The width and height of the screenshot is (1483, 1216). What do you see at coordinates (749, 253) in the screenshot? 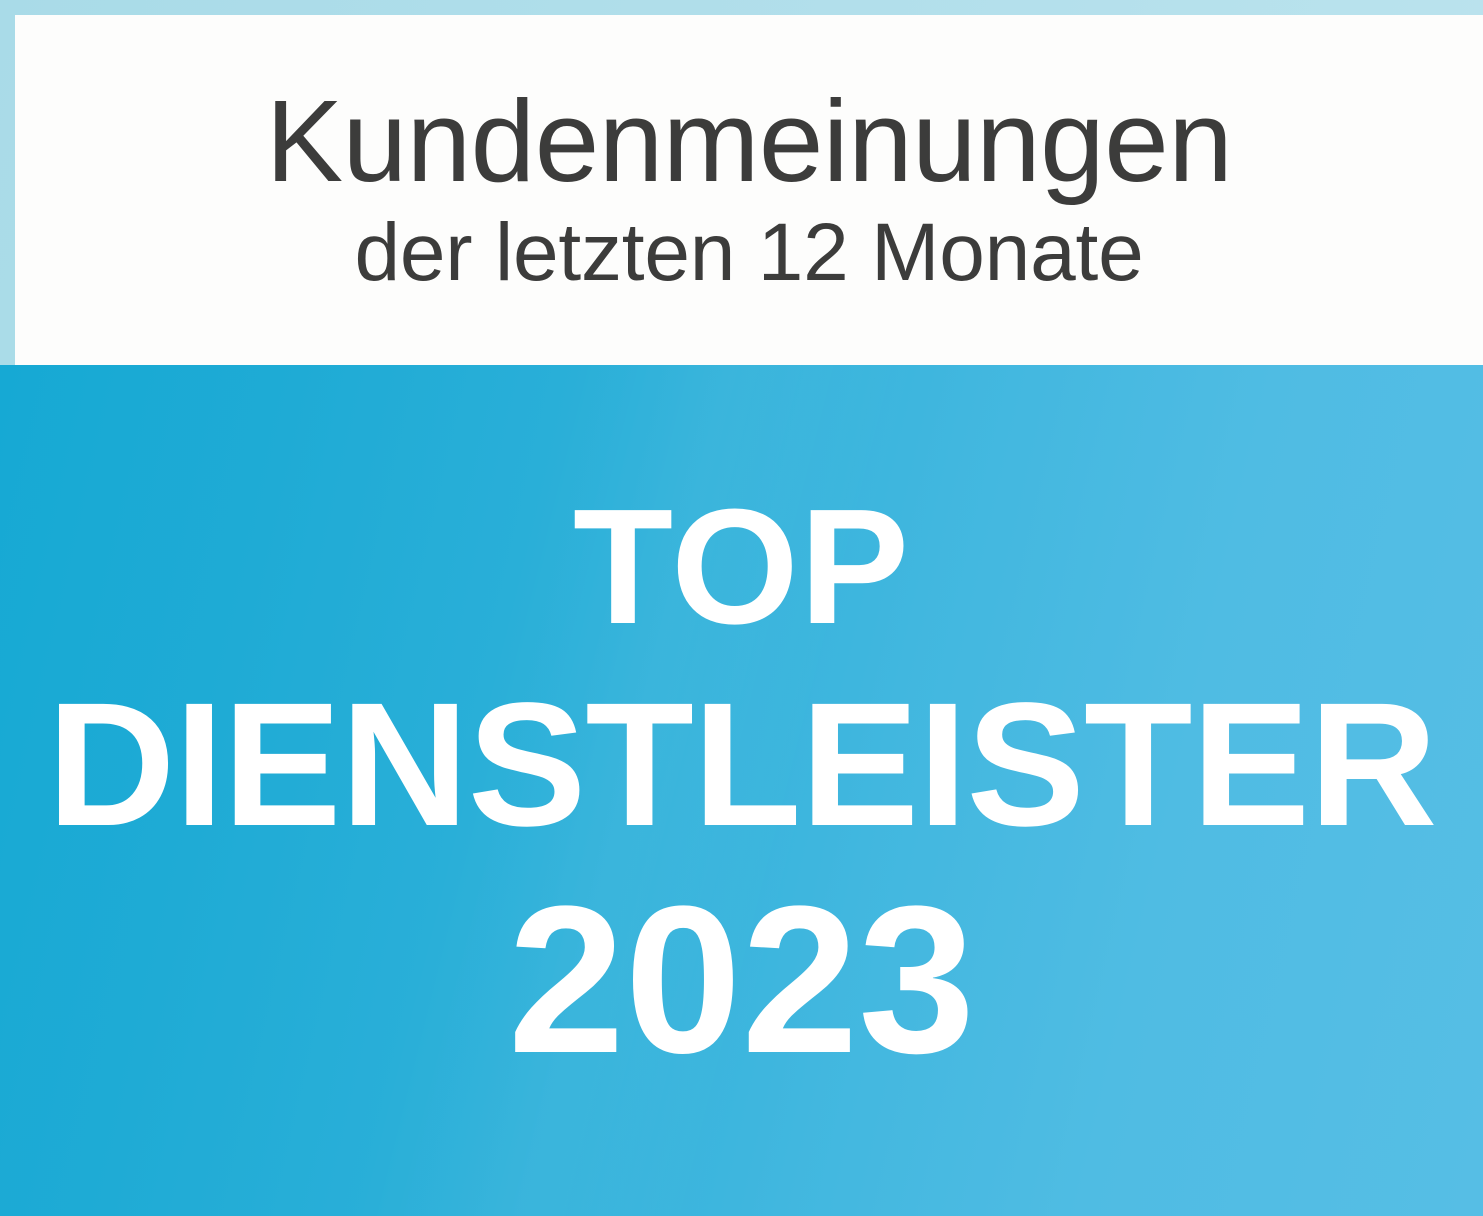
I see `subheadline-zeitraum: der letzten 12 Monate` at bounding box center [749, 253].